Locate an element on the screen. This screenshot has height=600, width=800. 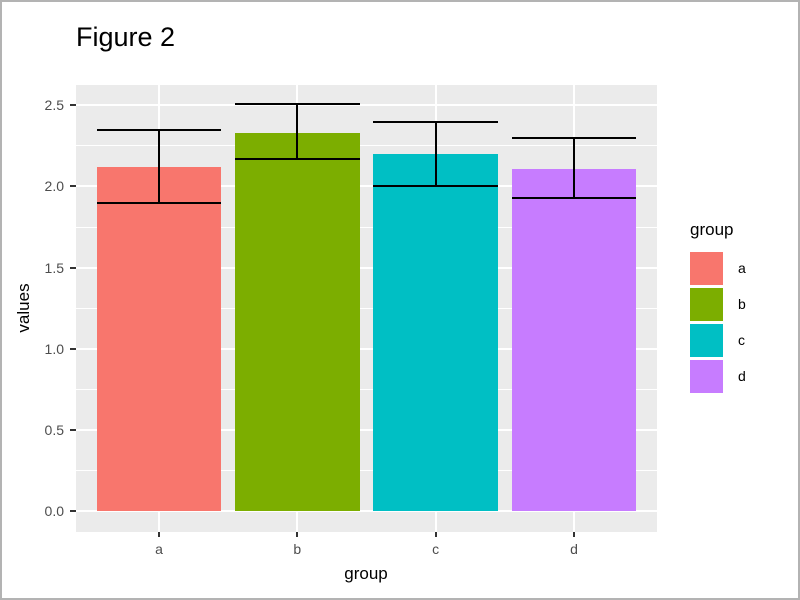
legend: group a b c d is located at coordinates (718, 308).